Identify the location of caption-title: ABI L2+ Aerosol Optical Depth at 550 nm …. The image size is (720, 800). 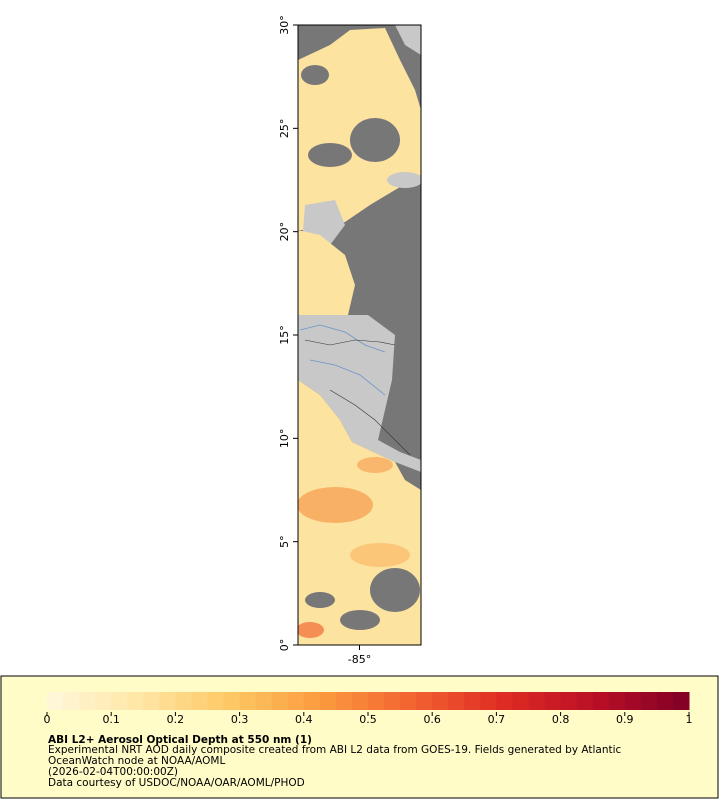
(180, 740).